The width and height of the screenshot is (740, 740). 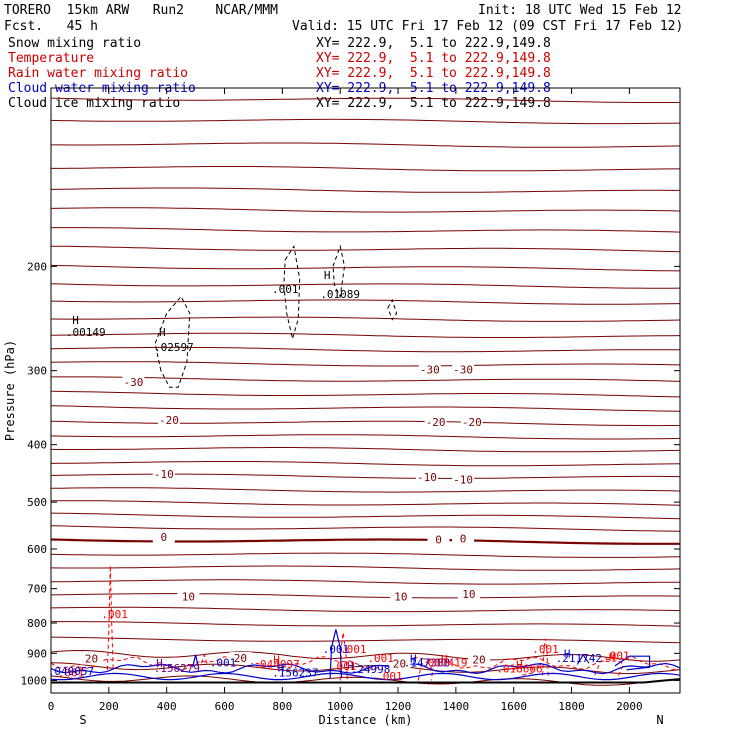 What do you see at coordinates (340, 294) in the screenshot?
I see `field-label: .01089` at bounding box center [340, 294].